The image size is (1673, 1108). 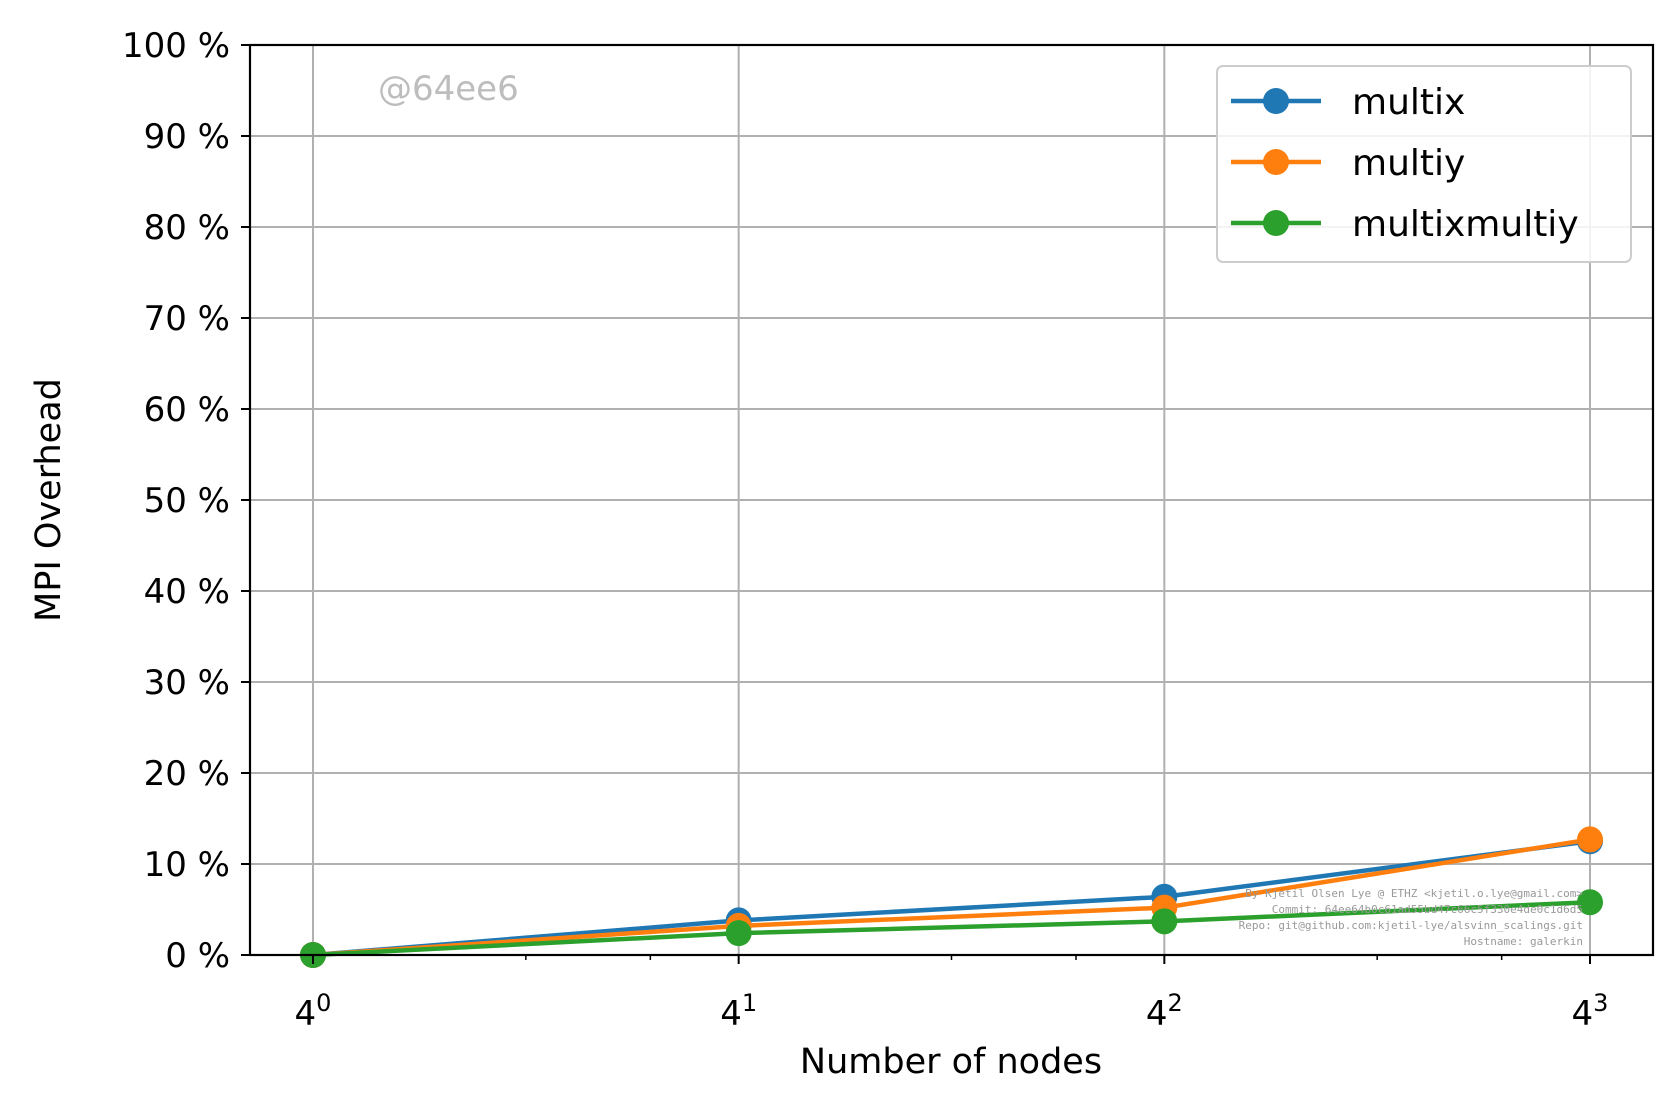 What do you see at coordinates (187, 865) in the screenshot?
I see `y-tick-label: 10 %` at bounding box center [187, 865].